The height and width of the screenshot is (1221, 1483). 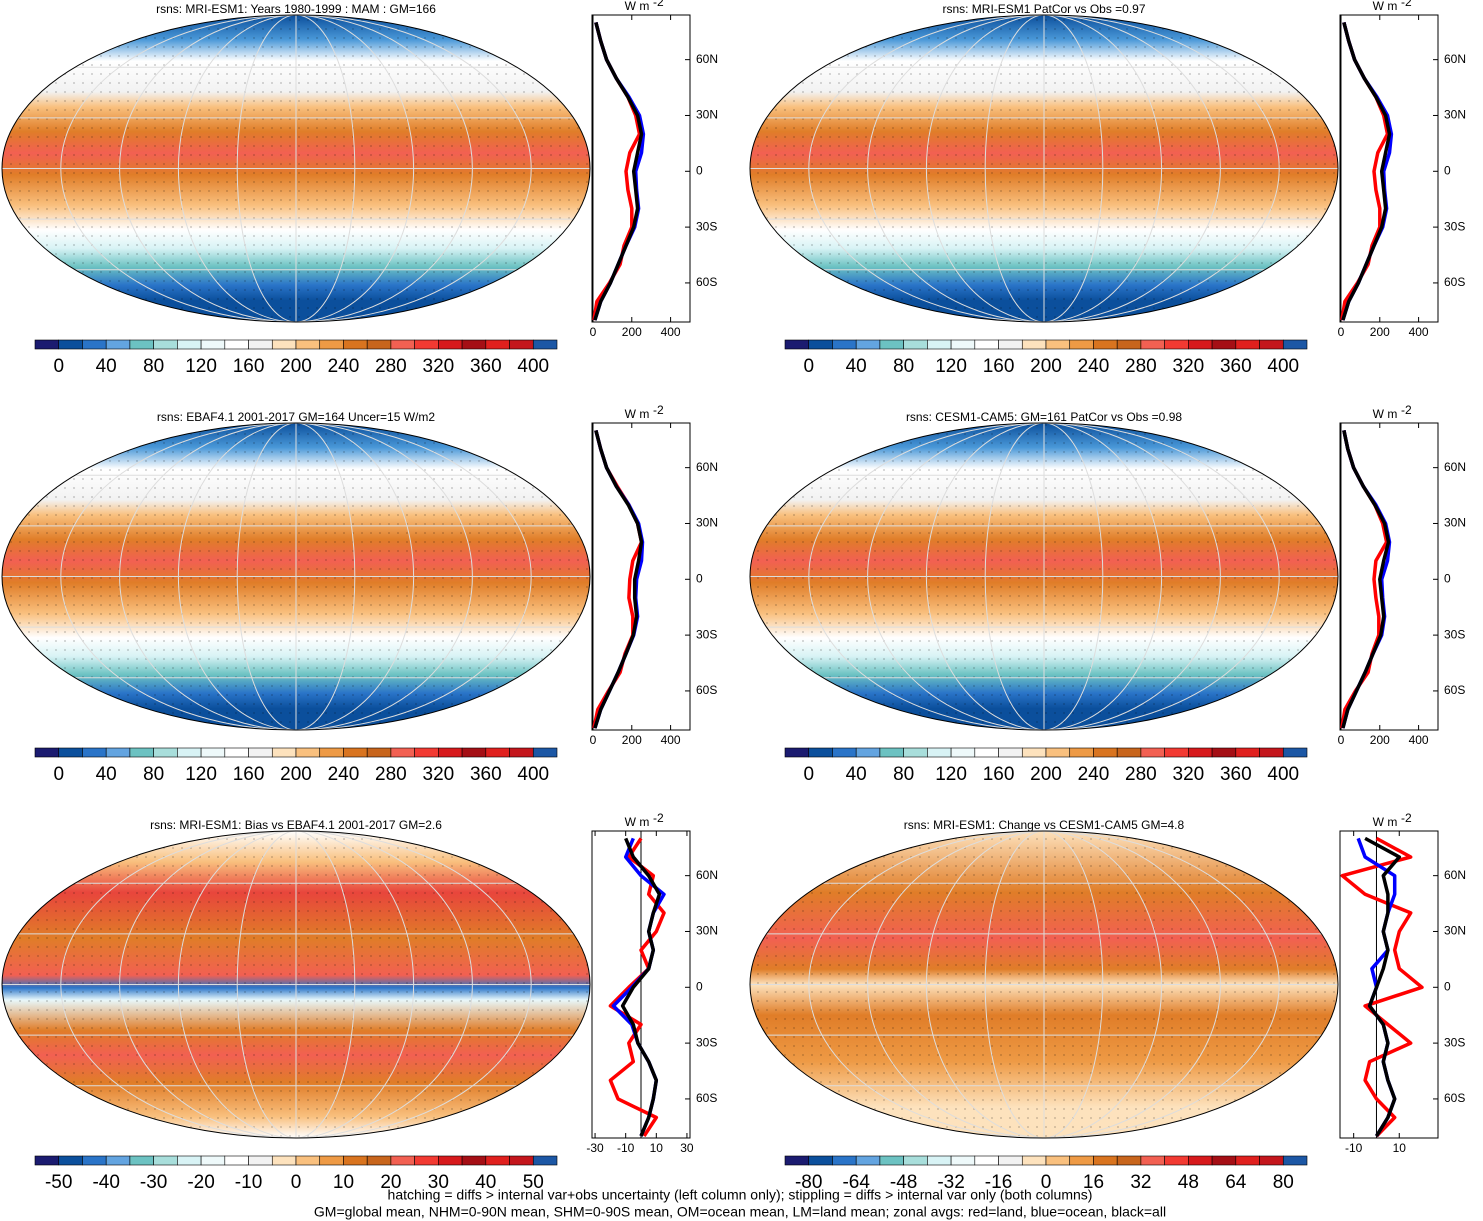 What do you see at coordinates (1354, 1148) in the screenshot?
I see `x-tick-label: -10` at bounding box center [1354, 1148].